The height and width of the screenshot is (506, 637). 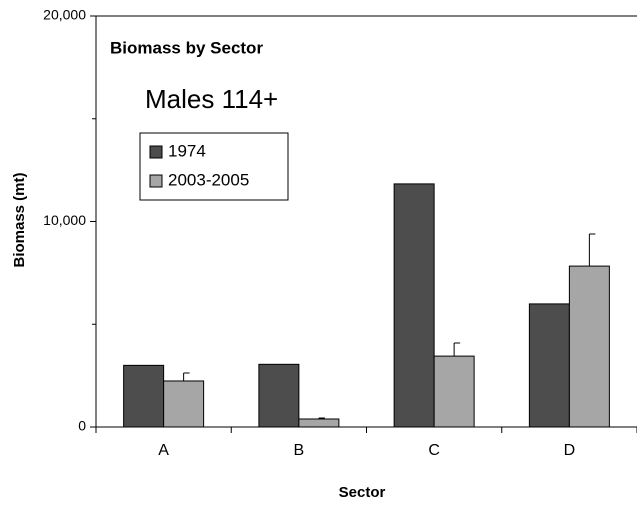 What do you see at coordinates (64, 220) in the screenshot?
I see `y-tick-label: 10,000` at bounding box center [64, 220].